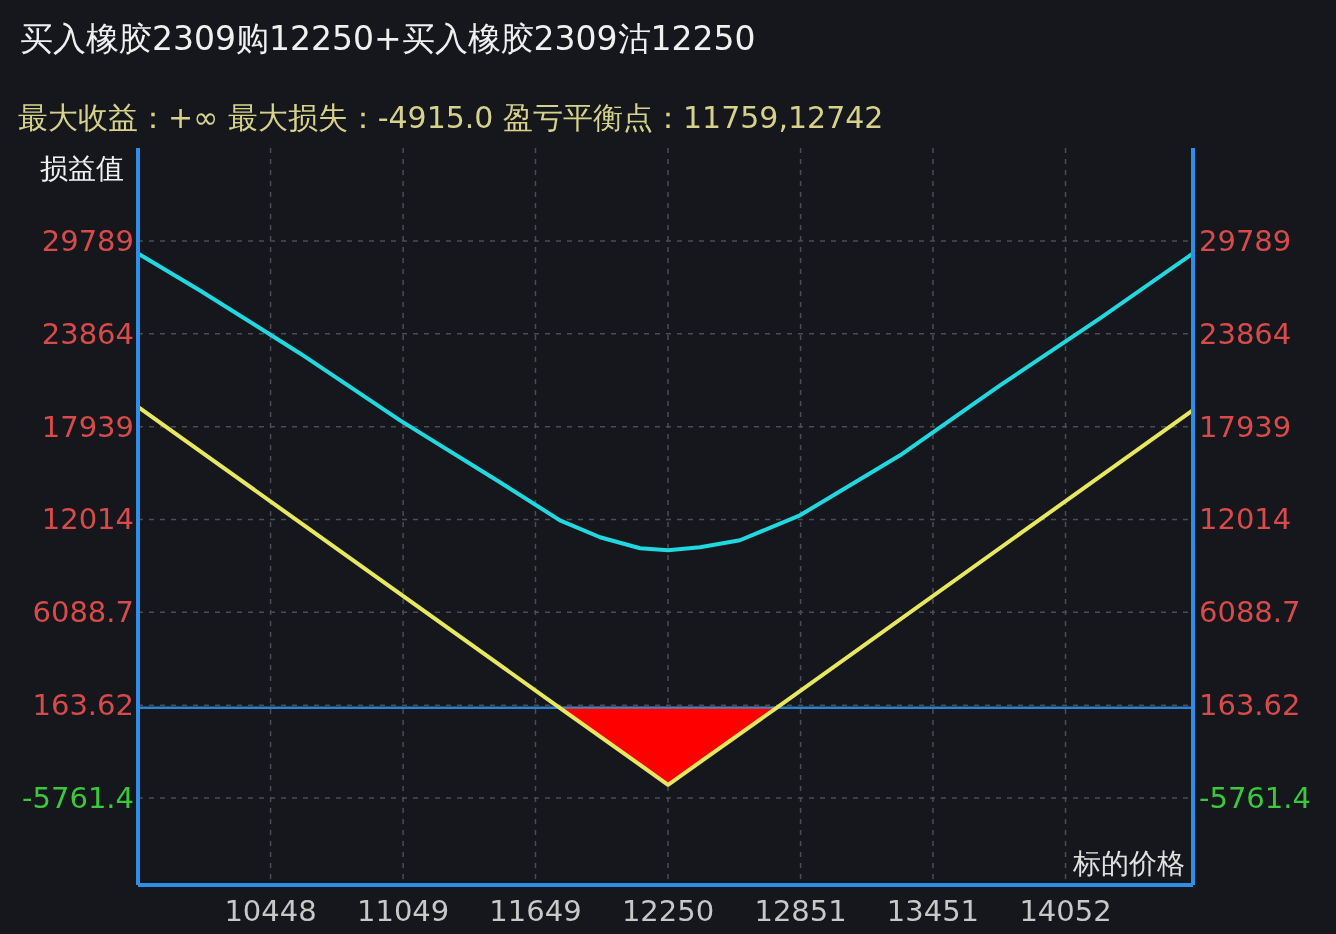 This screenshot has width=1336, height=934. Describe the element at coordinates (87, 426) in the screenshot. I see `y-tick-label: 17939` at that location.